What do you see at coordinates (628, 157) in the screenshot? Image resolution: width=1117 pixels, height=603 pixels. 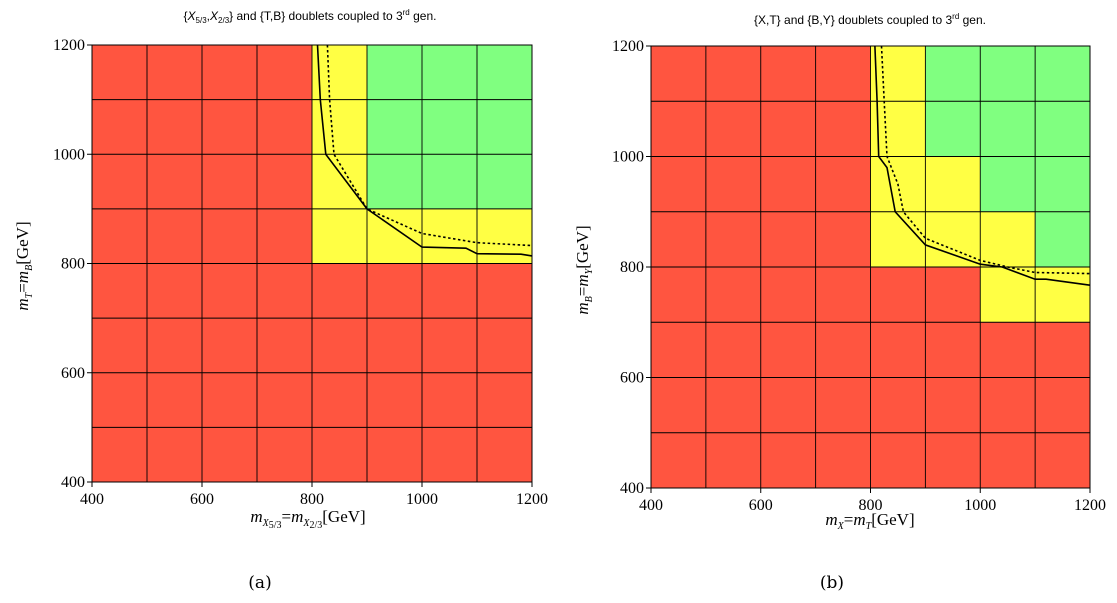 I see `y-tick-label-b-3: 1000` at bounding box center [628, 157].